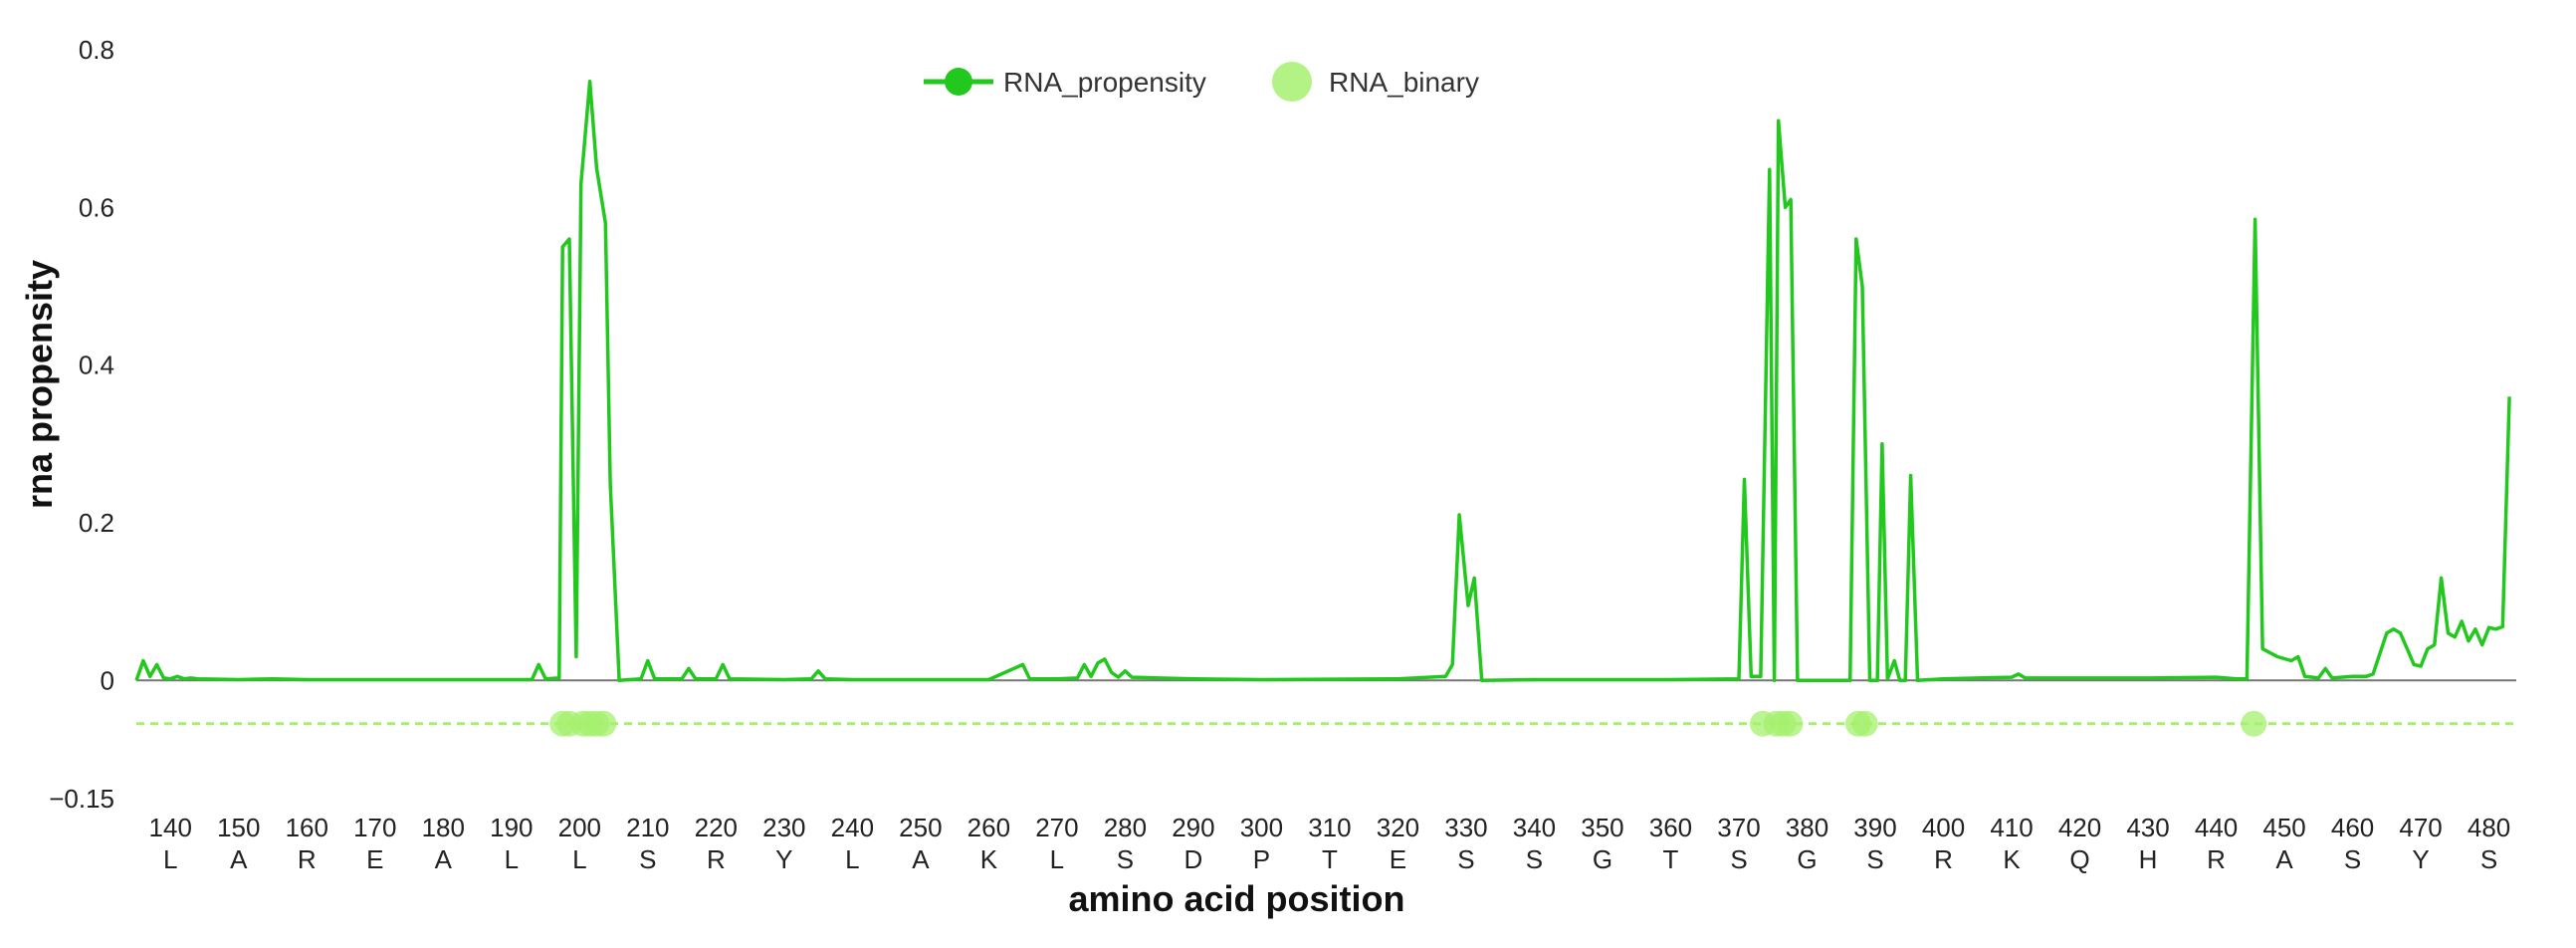 The width and height of the screenshot is (2576, 948). Describe the element at coordinates (1398, 827) in the screenshot. I see `x-tick-label: 320` at that location.